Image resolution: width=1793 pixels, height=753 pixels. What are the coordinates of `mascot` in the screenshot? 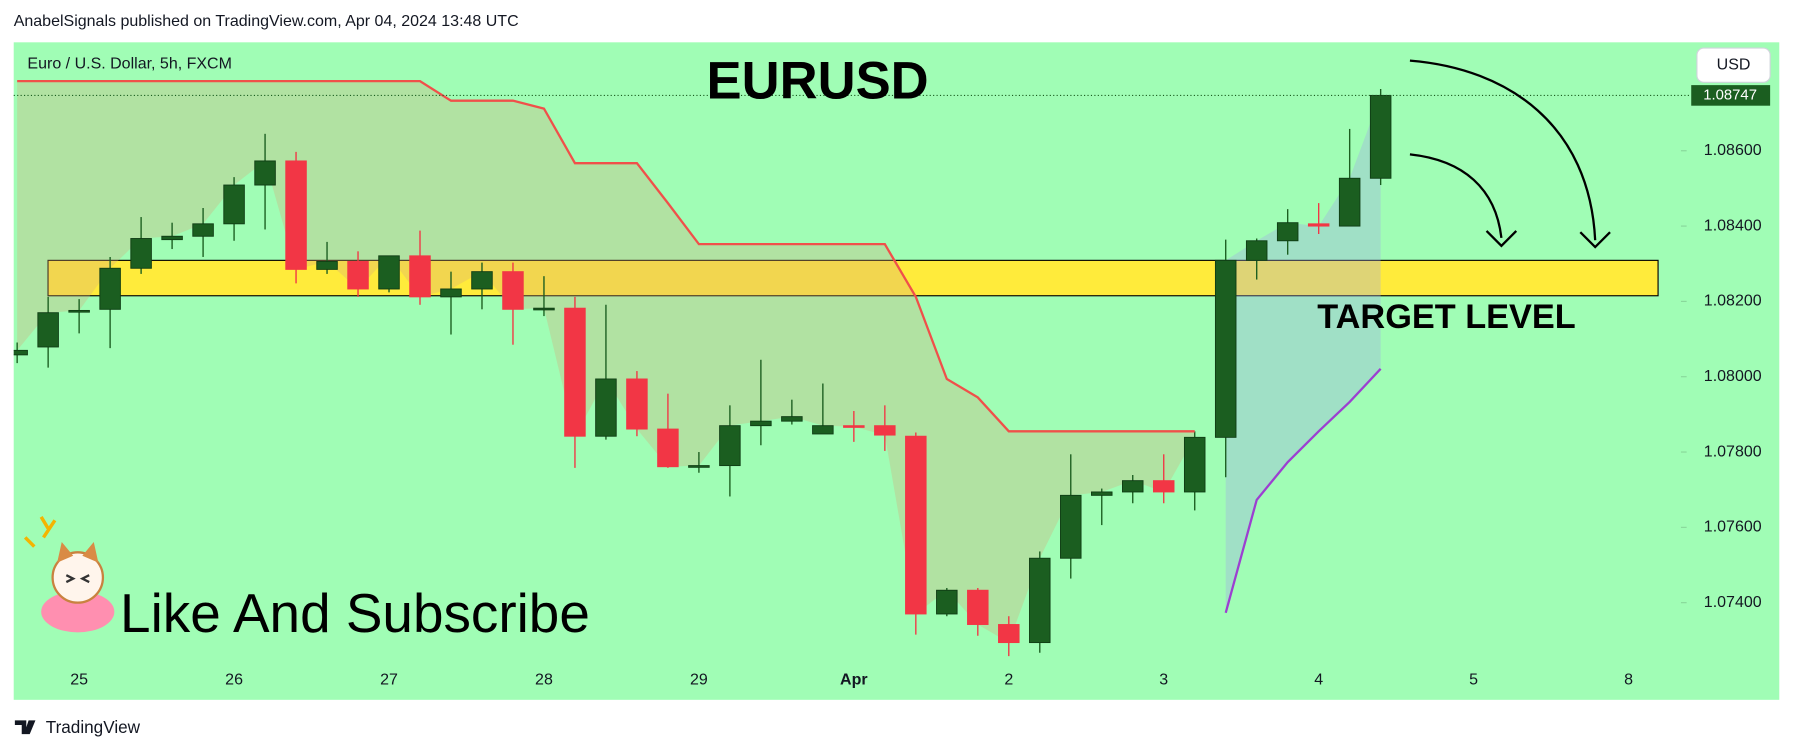 It's located at (69, 574).